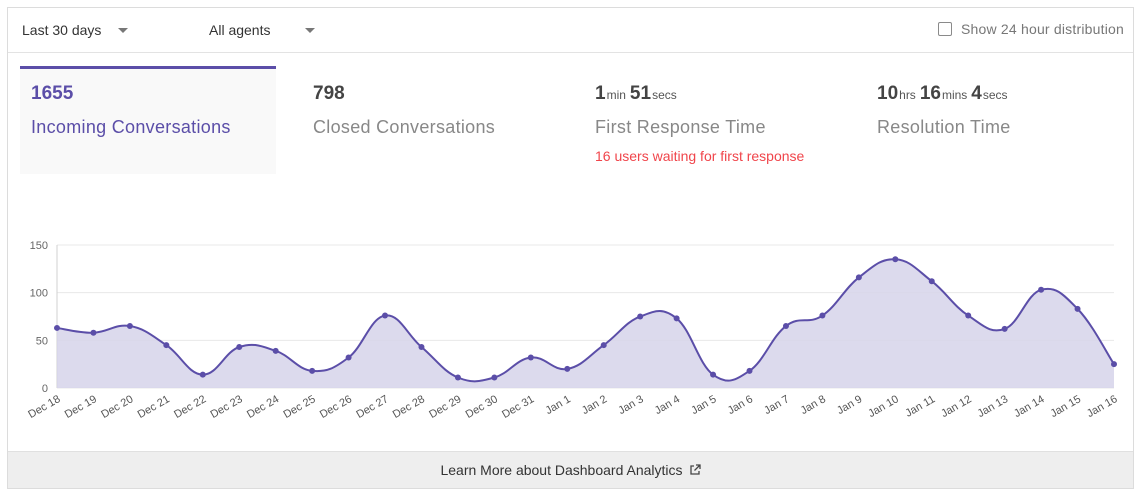 Image resolution: width=1143 pixels, height=499 pixels. I want to click on distribution-label: Show 24 hour distribution, so click(1042, 29).